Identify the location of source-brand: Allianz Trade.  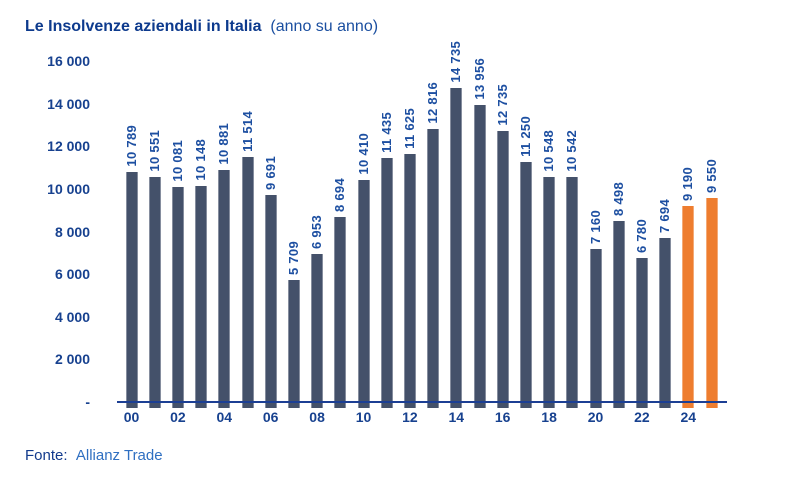
(119, 455).